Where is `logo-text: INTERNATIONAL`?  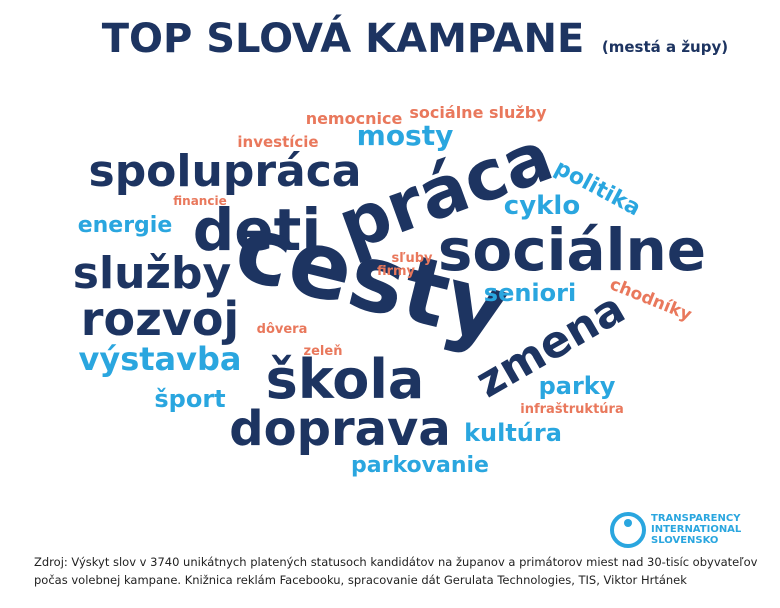
logo-text: INTERNATIONAL is located at coordinates (696, 529).